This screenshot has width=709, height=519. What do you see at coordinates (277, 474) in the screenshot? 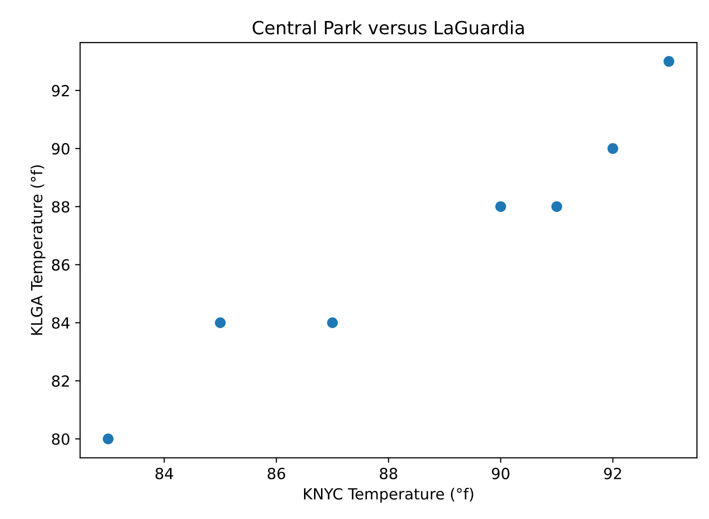
I see `x-tick-label: 86` at bounding box center [277, 474].